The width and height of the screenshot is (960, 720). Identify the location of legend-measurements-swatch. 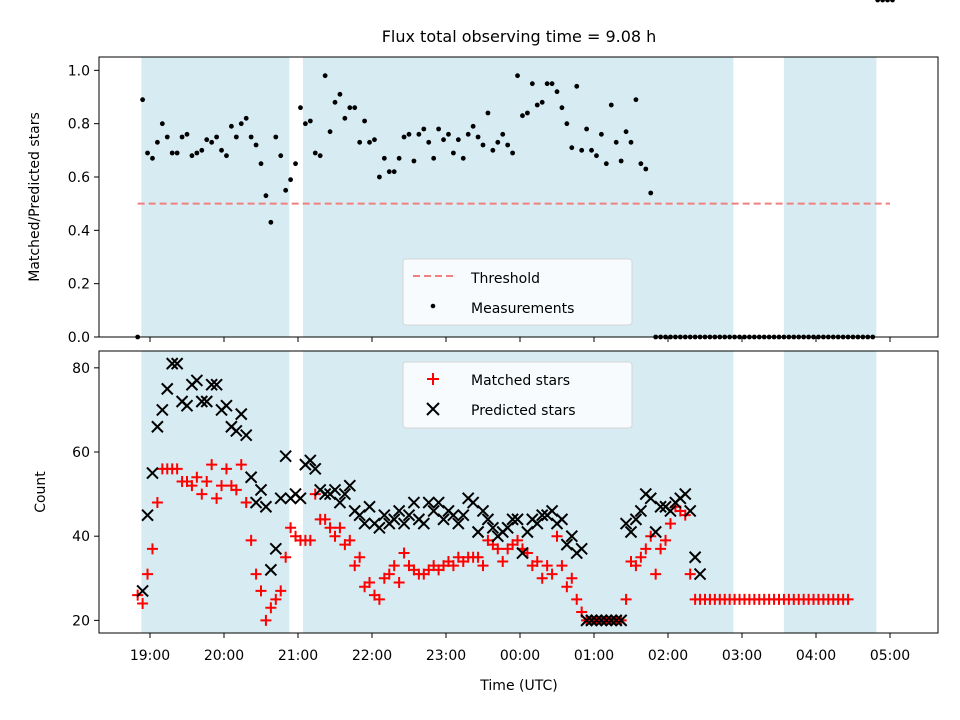
(433, 306).